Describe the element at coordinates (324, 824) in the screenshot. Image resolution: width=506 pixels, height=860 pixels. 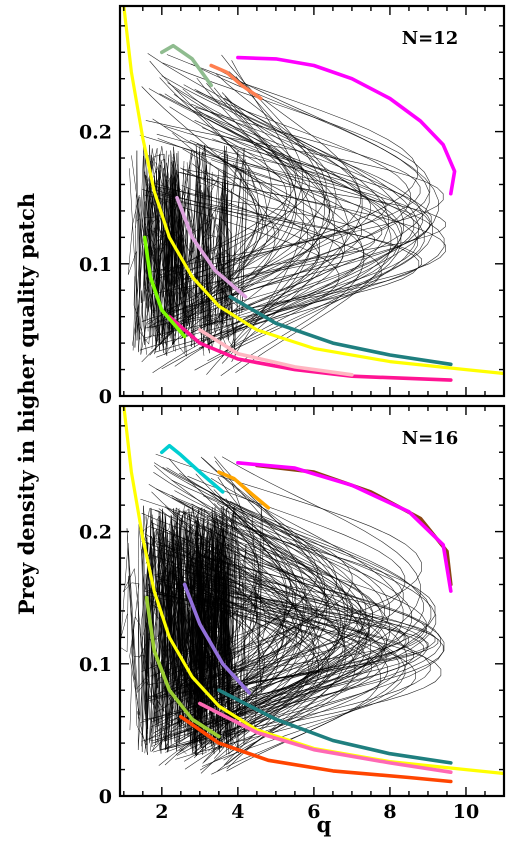
I see `x-axis-title: q` at that location.